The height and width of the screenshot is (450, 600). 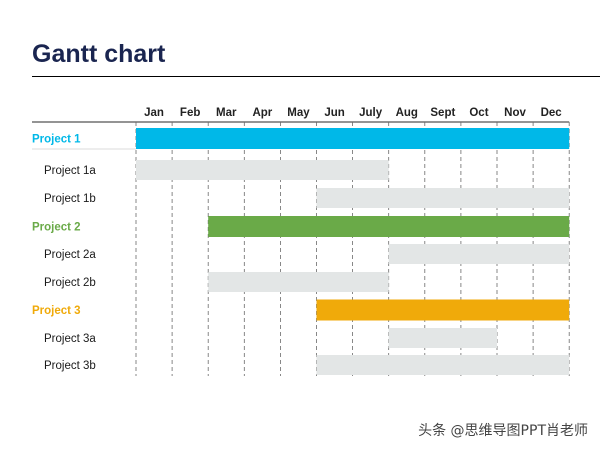 I want to click on month-label: Feb, so click(x=190, y=113).